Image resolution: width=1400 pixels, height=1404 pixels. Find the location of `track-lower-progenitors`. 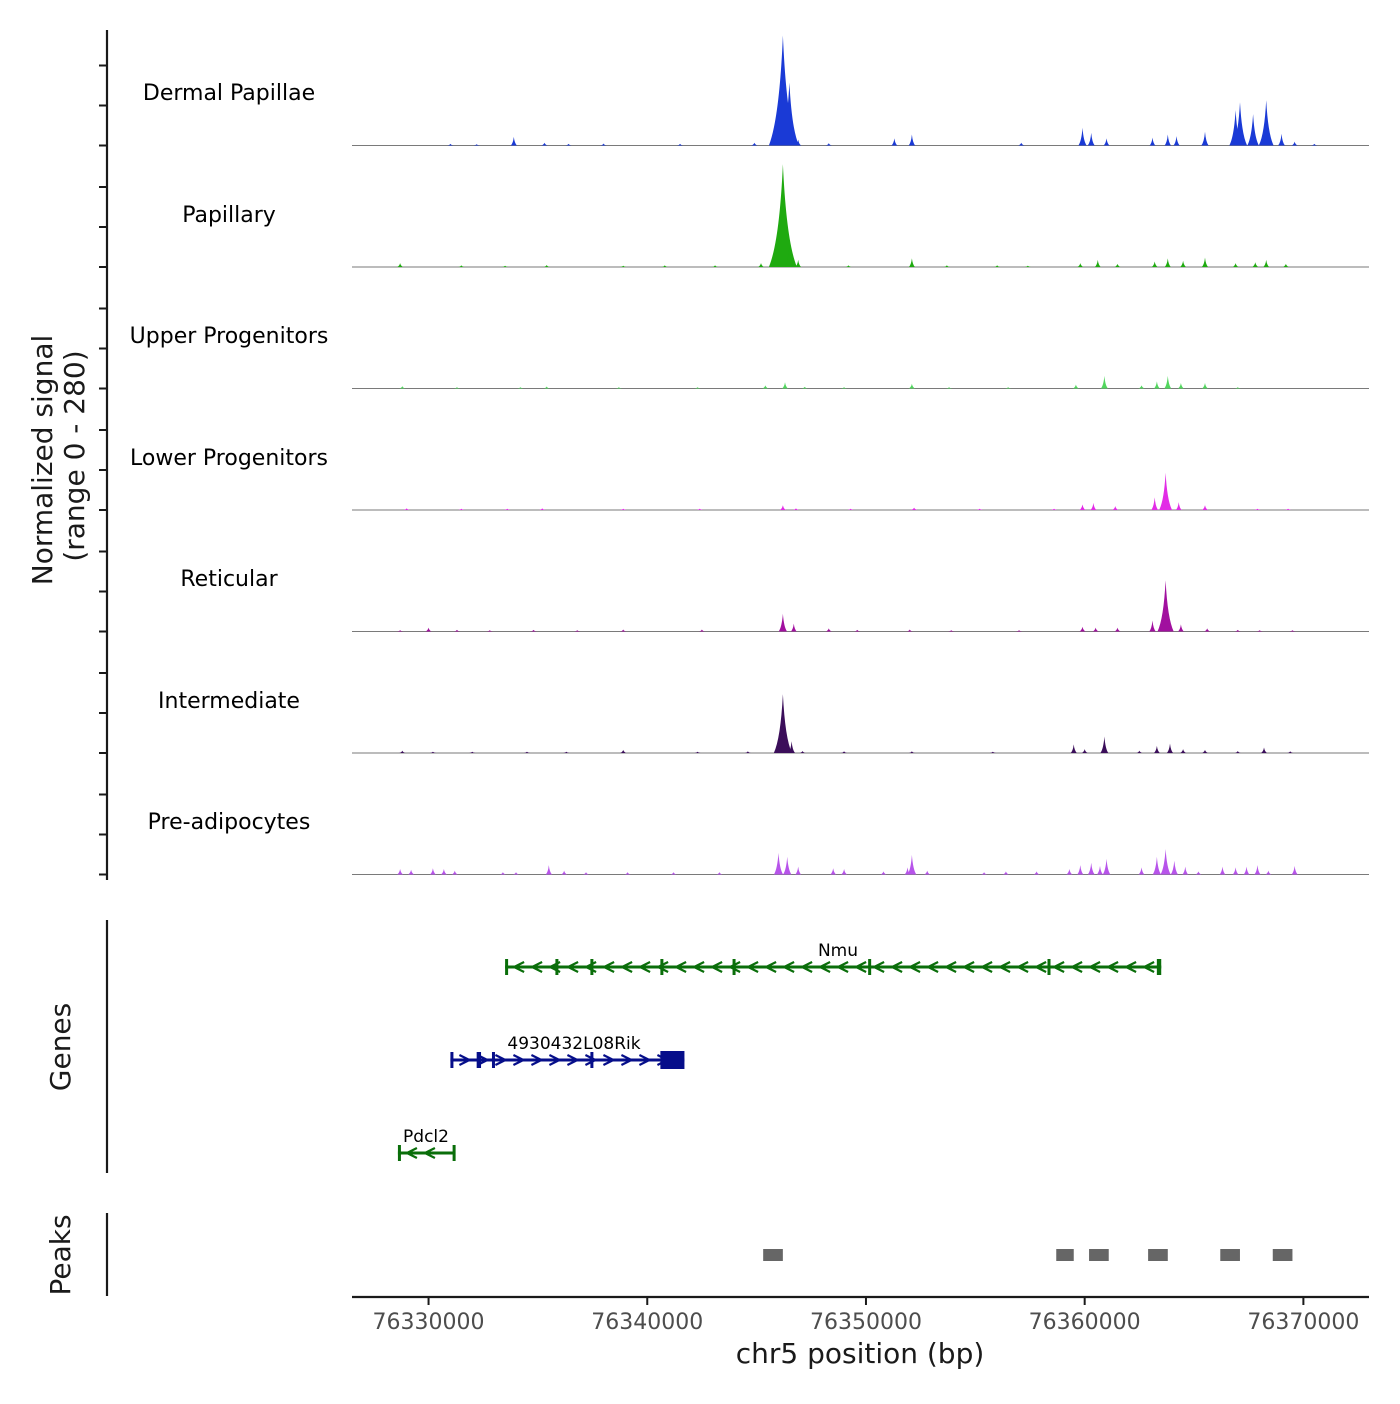

track-lower-progenitors is located at coordinates (860, 491).